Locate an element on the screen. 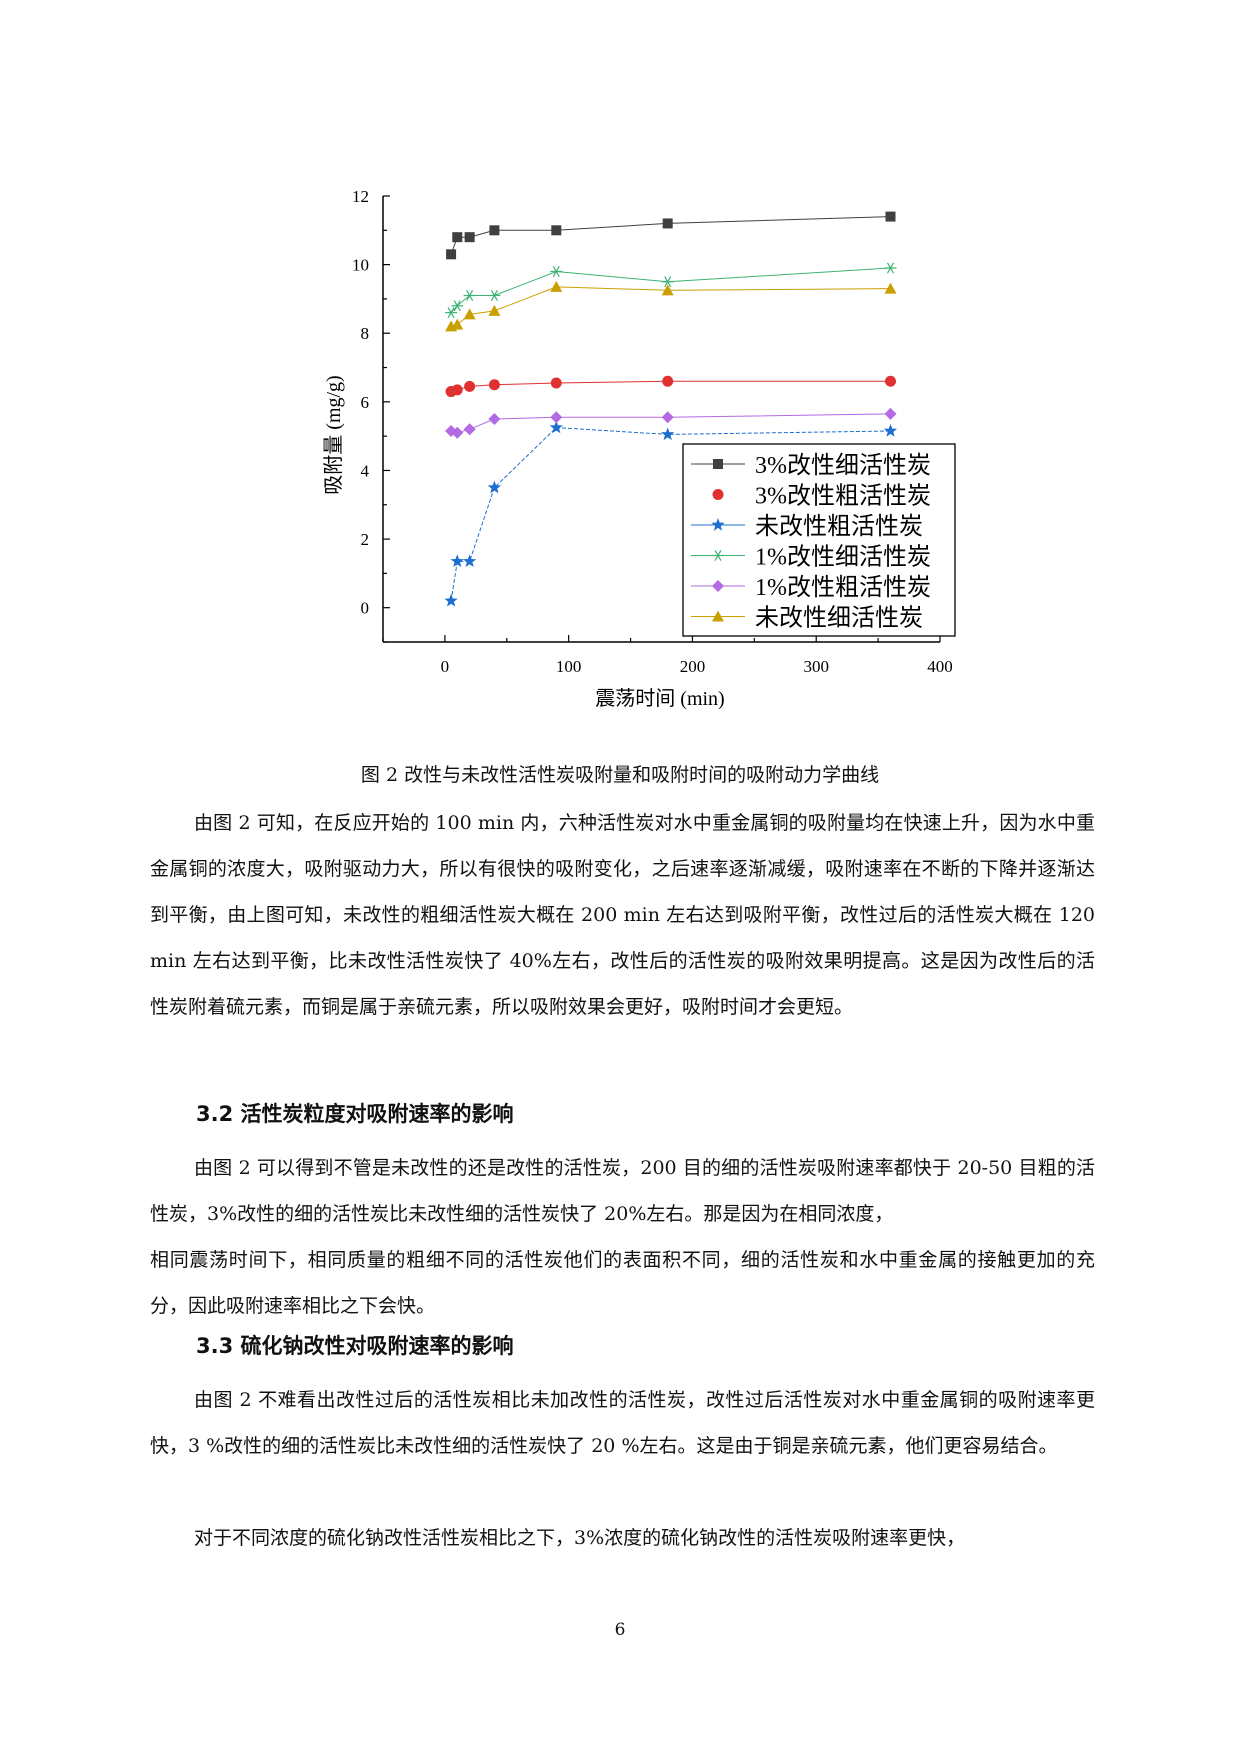 The height and width of the screenshot is (1754, 1240). legend-label: 1%改性细活性炭 is located at coordinates (843, 557).